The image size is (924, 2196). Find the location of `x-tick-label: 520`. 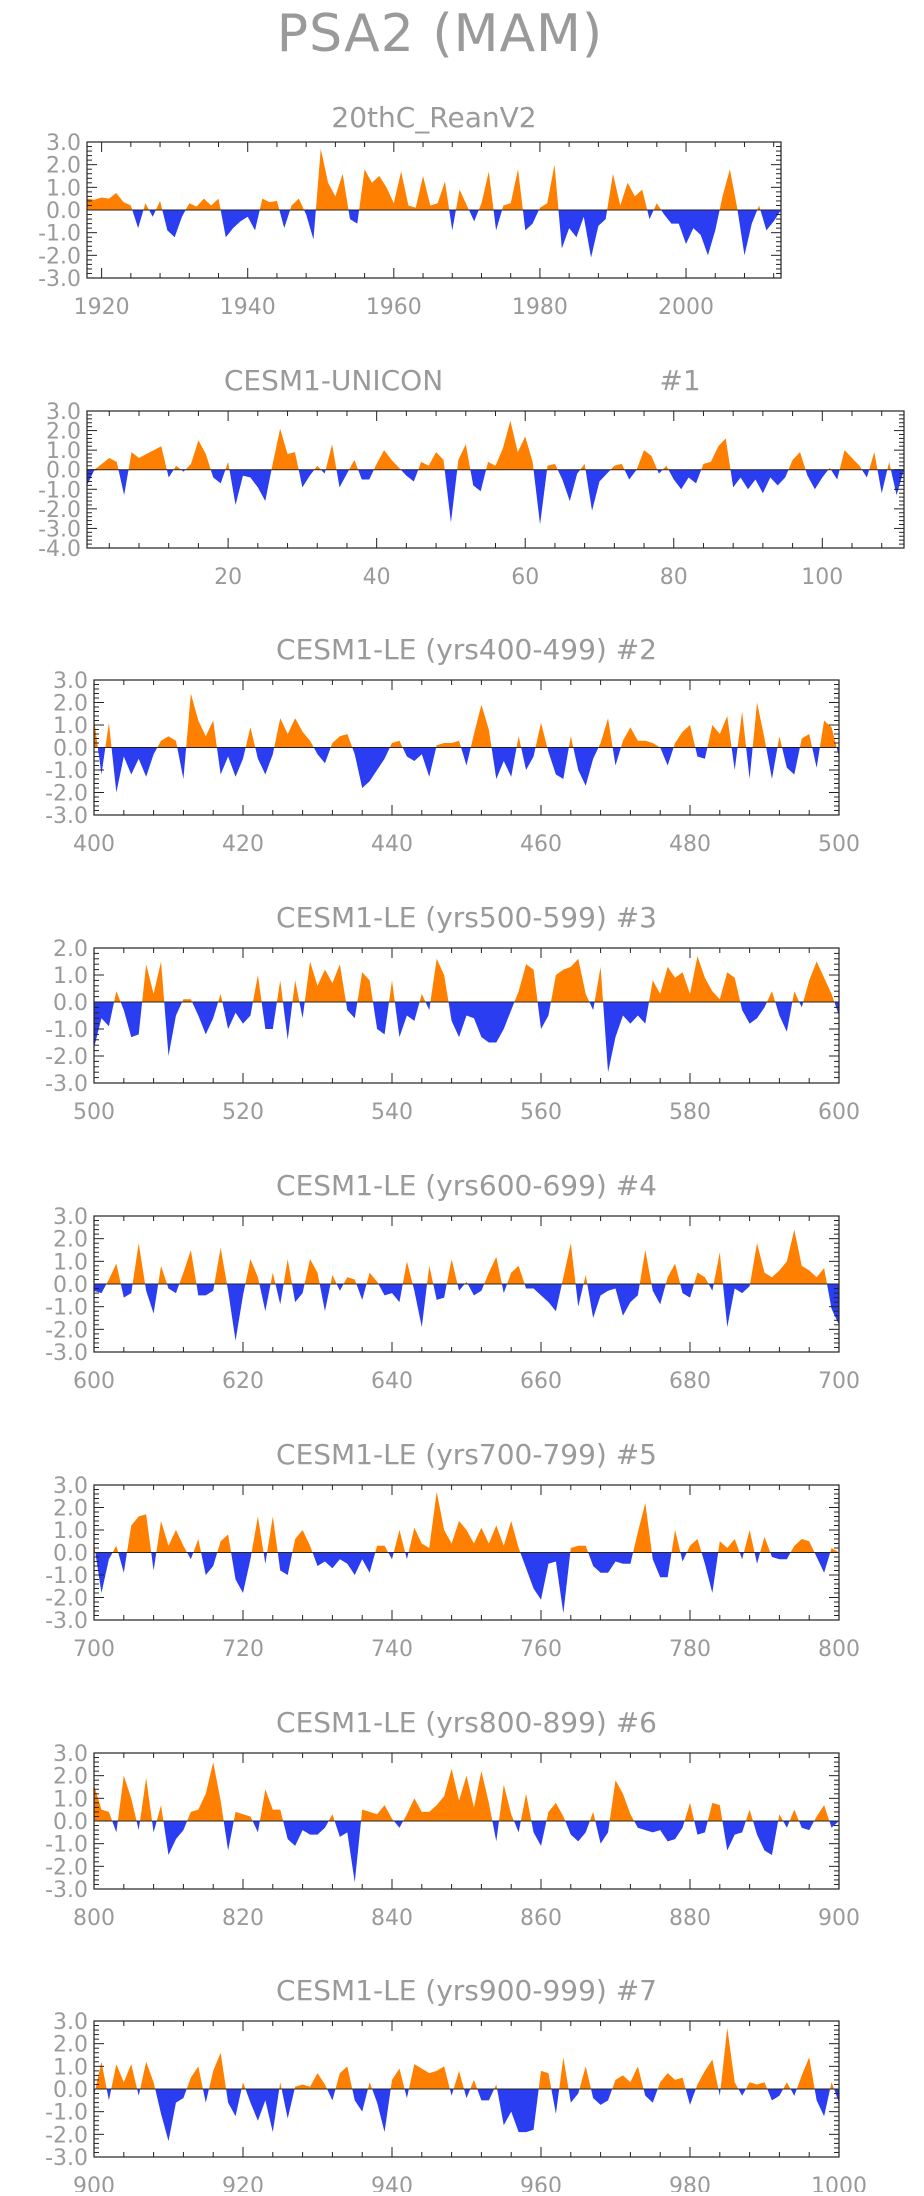

x-tick-label: 520 is located at coordinates (243, 1112).